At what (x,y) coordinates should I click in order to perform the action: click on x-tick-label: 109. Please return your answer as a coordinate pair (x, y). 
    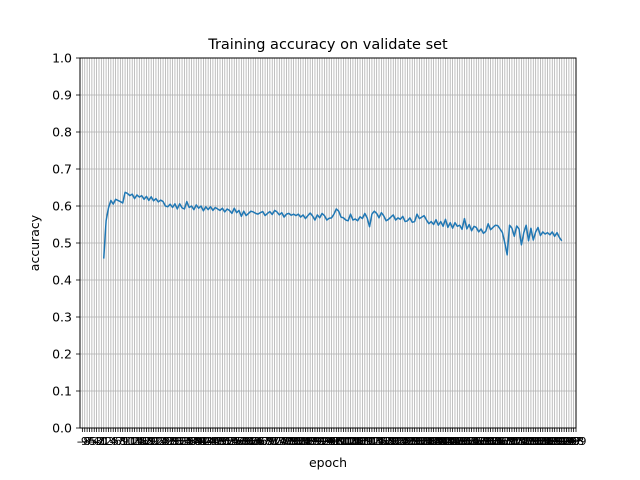
    Looking at the image, I should click on (362, 441).